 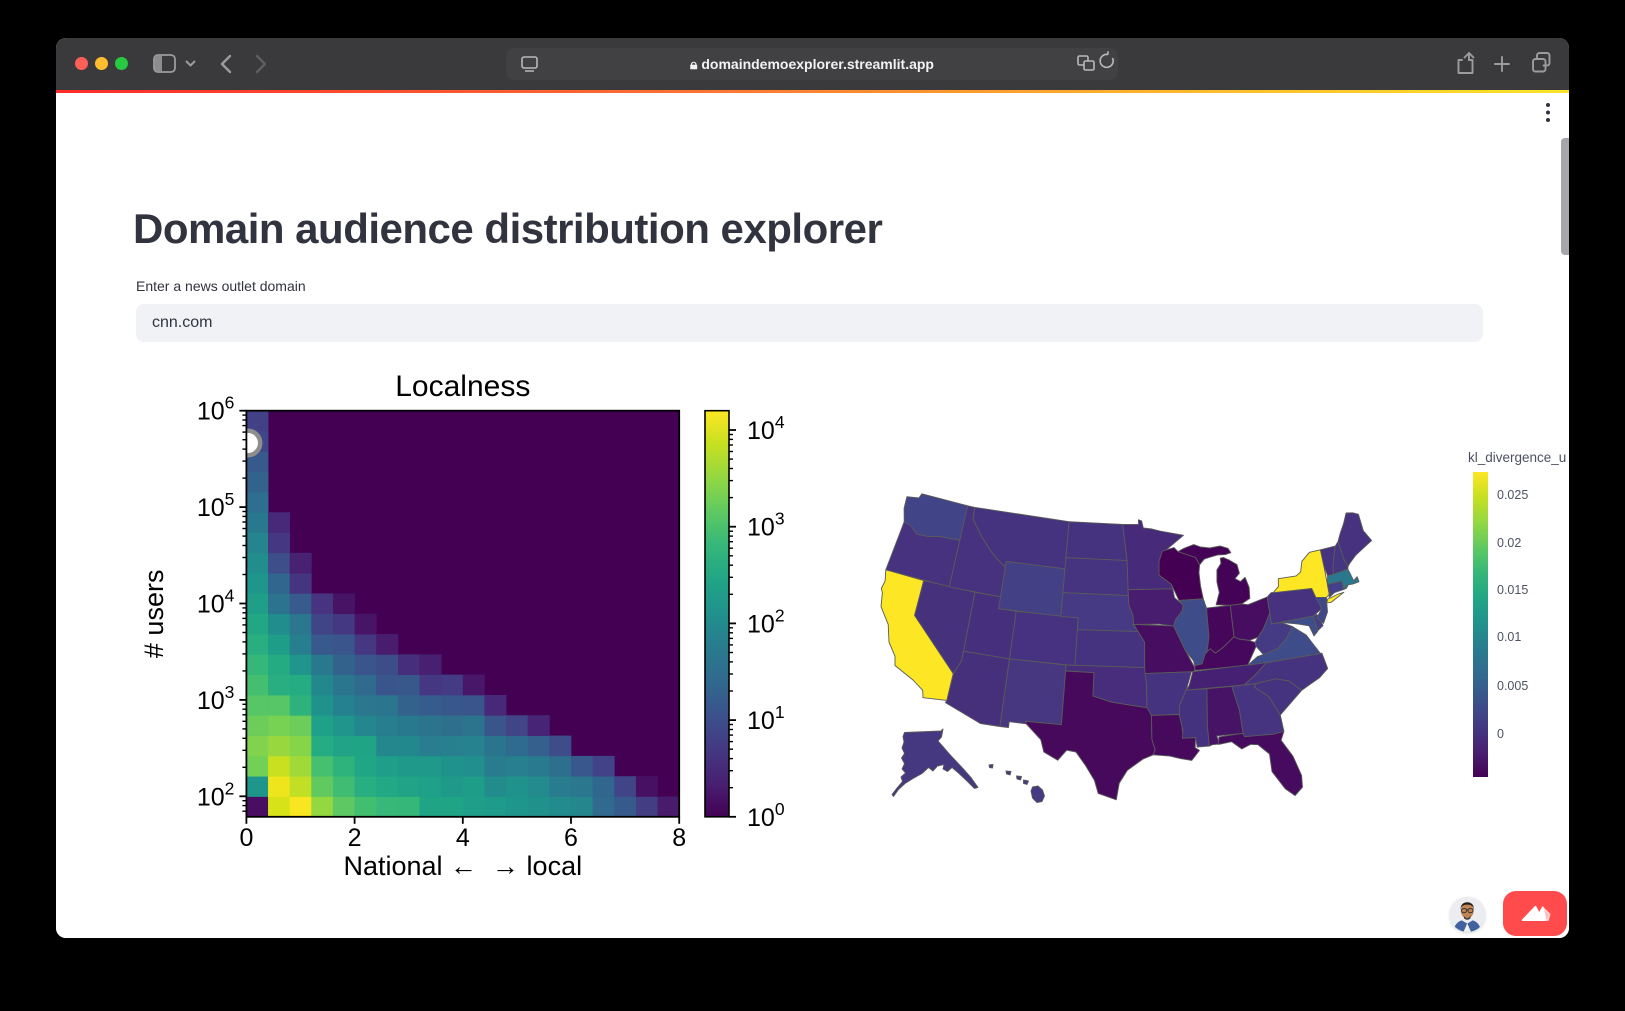 I want to click on svg-text: 10⁵, so click(x=216, y=505).